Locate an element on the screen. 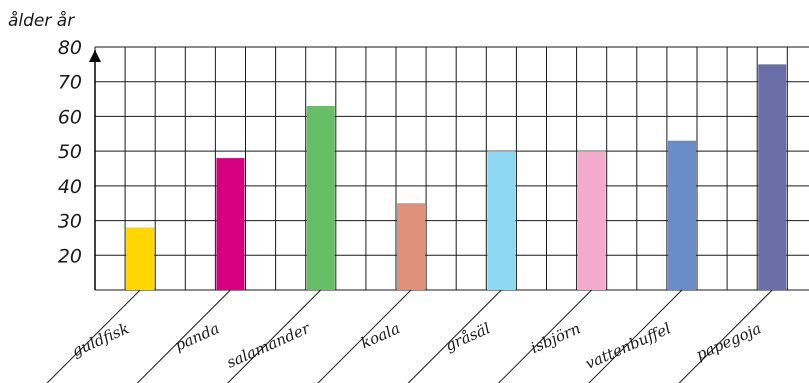 The height and width of the screenshot is (383, 809). y-tick-label: 60 is located at coordinates (70, 117).